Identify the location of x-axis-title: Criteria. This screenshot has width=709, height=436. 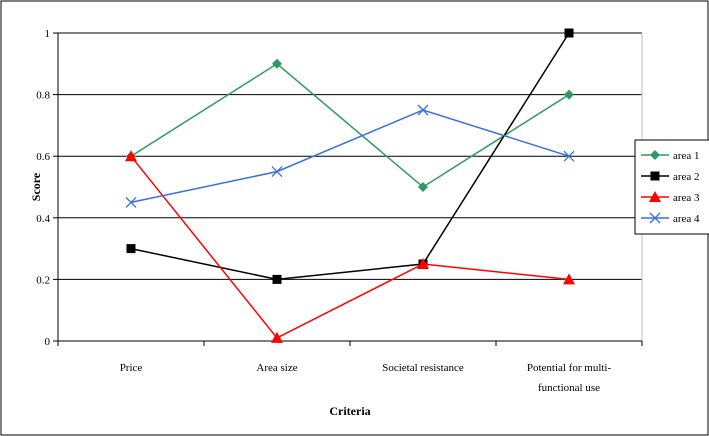
(349, 411).